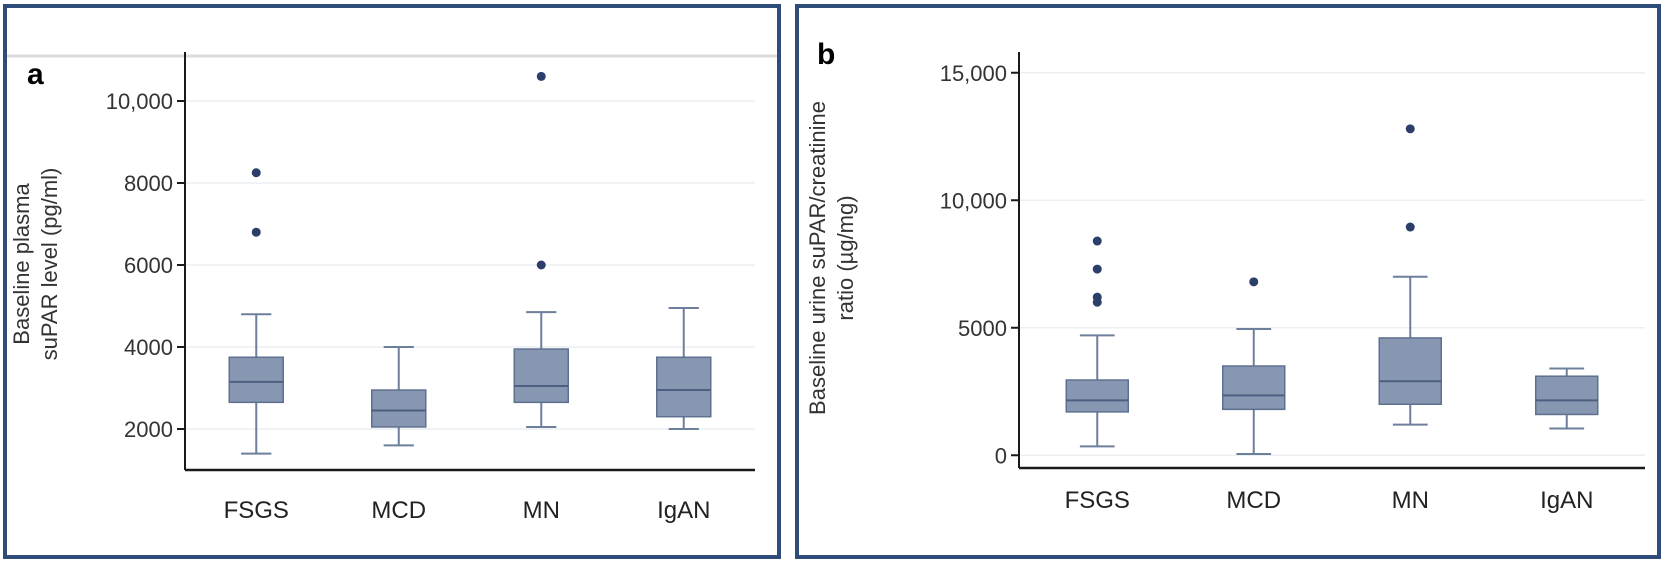  Describe the element at coordinates (982, 328) in the screenshot. I see `y-tick-label: 5000` at that location.